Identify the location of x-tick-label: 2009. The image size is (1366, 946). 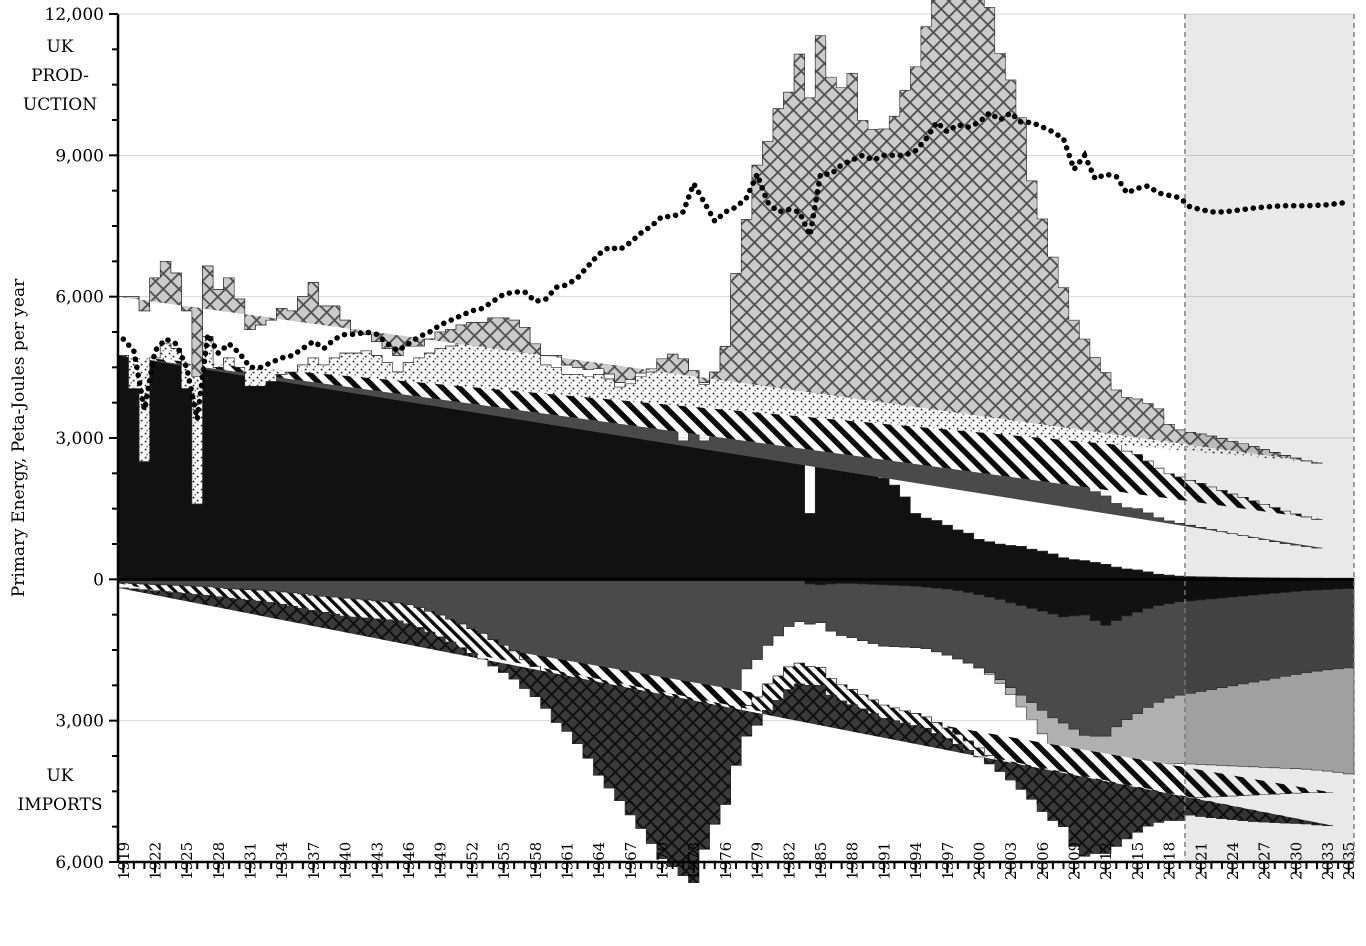
(1075, 861).